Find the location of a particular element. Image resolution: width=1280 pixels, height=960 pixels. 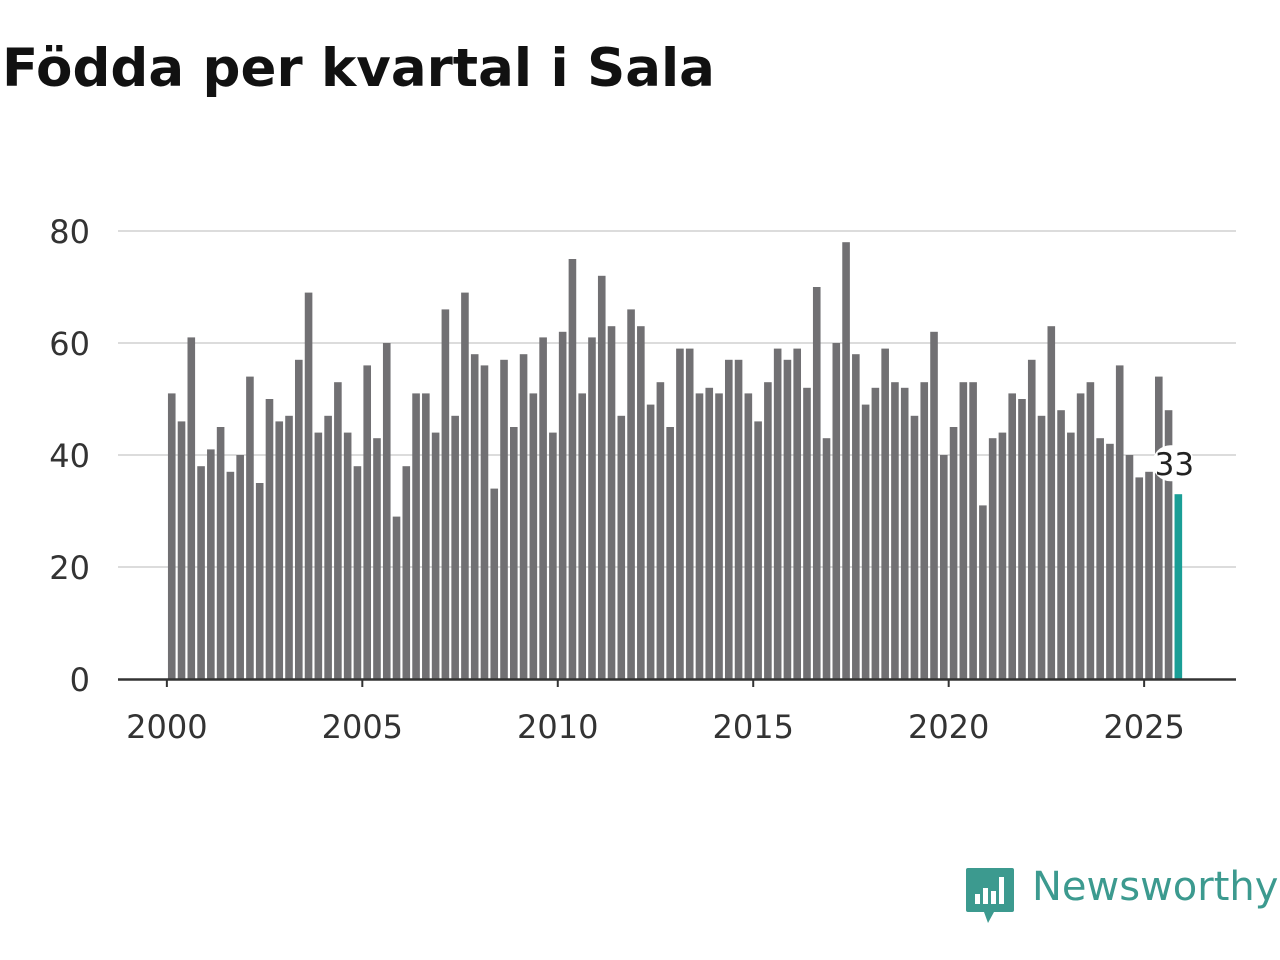

chart-title: Födda per kvartal i Sala is located at coordinates (358, 68).